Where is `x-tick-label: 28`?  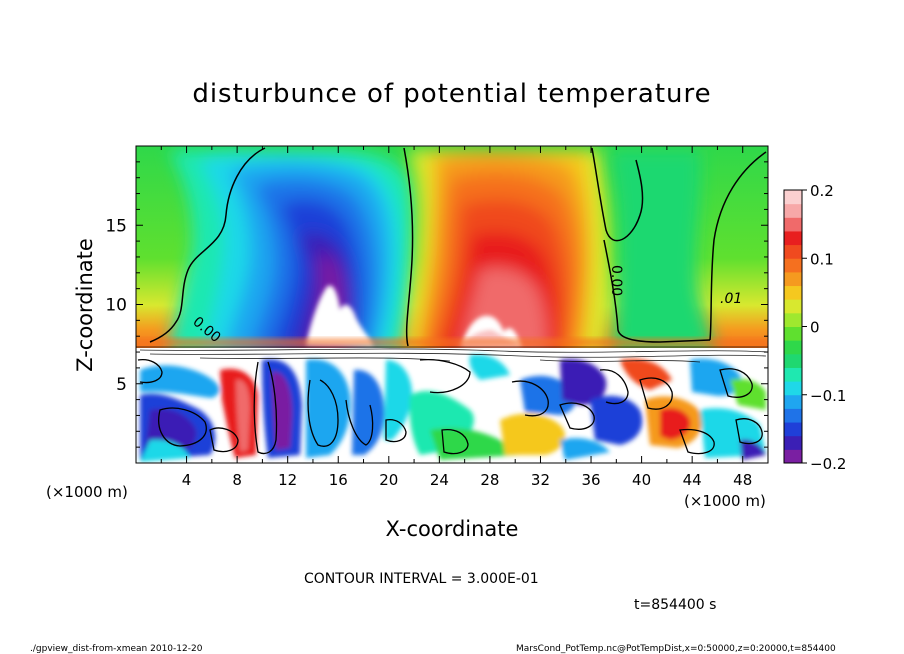
x-tick-label: 28 is located at coordinates (489, 480).